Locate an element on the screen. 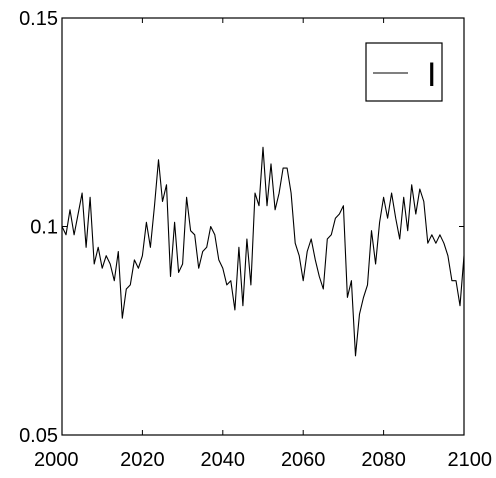  x-tick-label: 2000 is located at coordinates (56, 460).